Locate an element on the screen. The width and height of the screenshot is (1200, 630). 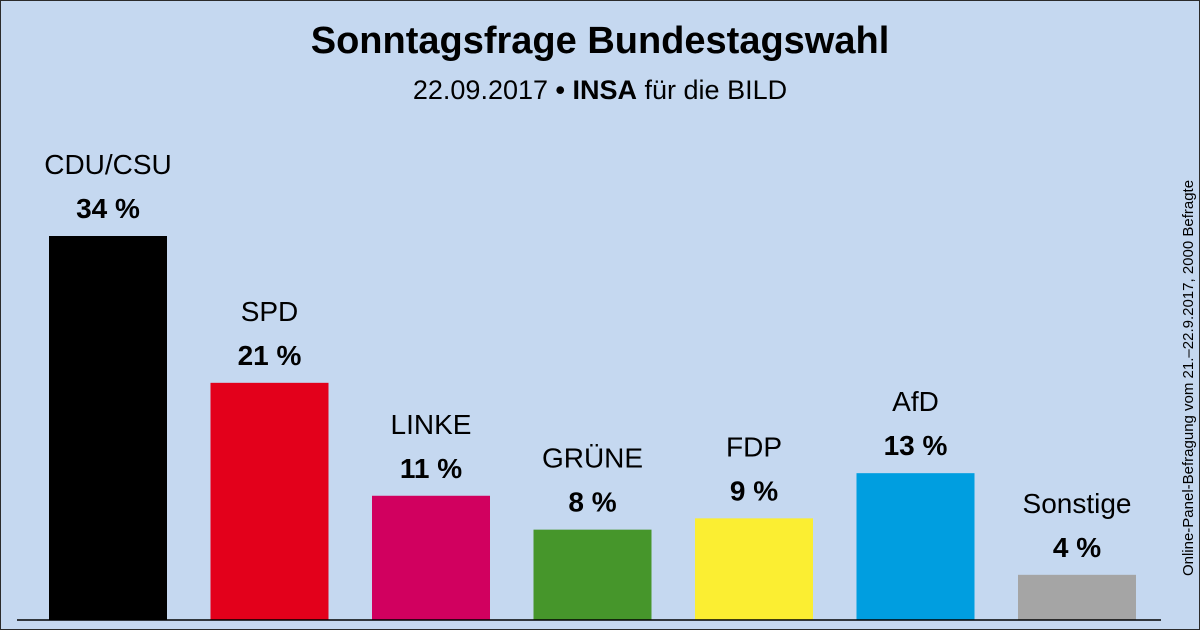
chart-title: Sonntagsfrage Bundestagswahl is located at coordinates (600, 41).